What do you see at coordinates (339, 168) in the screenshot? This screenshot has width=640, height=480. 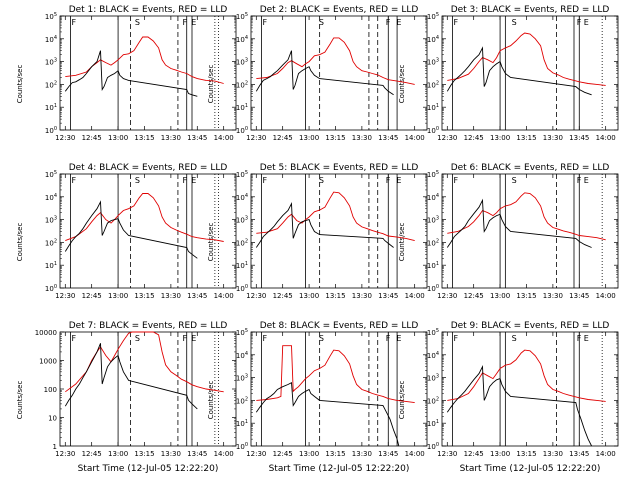 I see `panel-title: Det 5: BLACK = Events, RED = LLD` at bounding box center [339, 168].